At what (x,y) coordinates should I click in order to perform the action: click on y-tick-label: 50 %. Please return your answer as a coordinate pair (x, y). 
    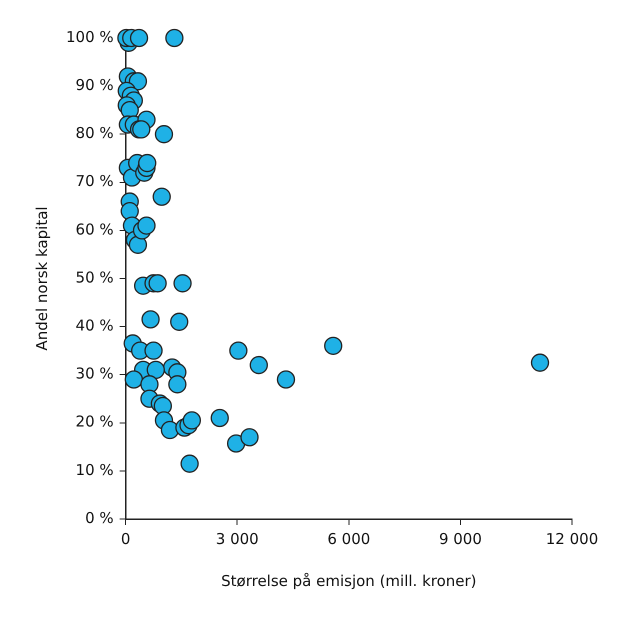
    Looking at the image, I should click on (95, 277).